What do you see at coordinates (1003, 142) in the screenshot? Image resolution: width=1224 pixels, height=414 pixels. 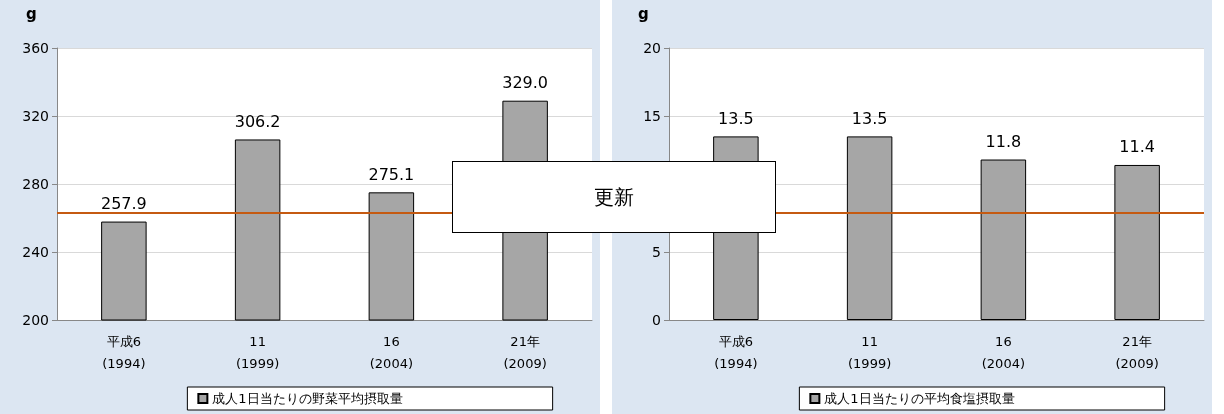 I see `data-label: 11.8` at bounding box center [1003, 142].